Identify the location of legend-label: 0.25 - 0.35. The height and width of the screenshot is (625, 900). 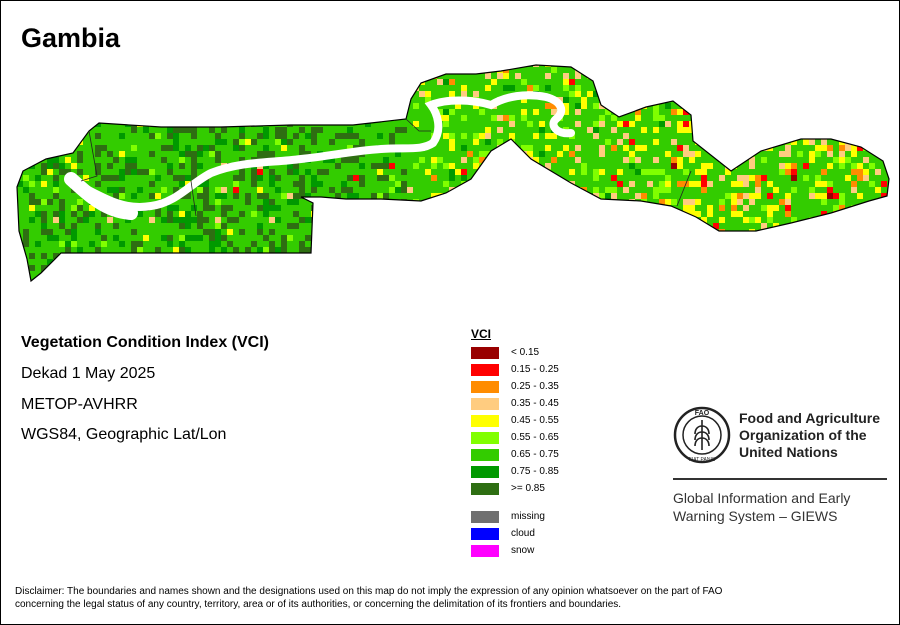
(535, 386).